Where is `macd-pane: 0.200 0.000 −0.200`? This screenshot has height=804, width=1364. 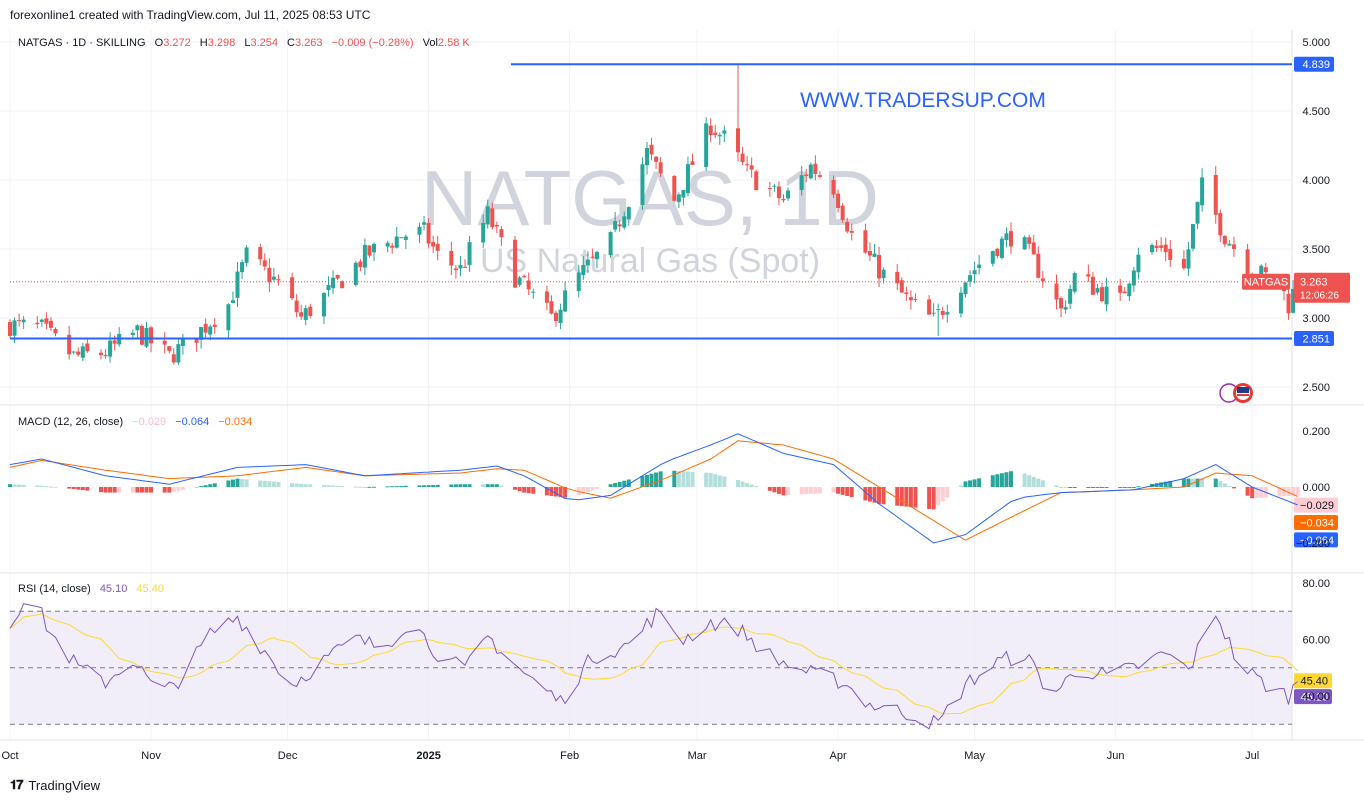 macd-pane: 0.200 0.000 −0.200 is located at coordinates (669, 488).